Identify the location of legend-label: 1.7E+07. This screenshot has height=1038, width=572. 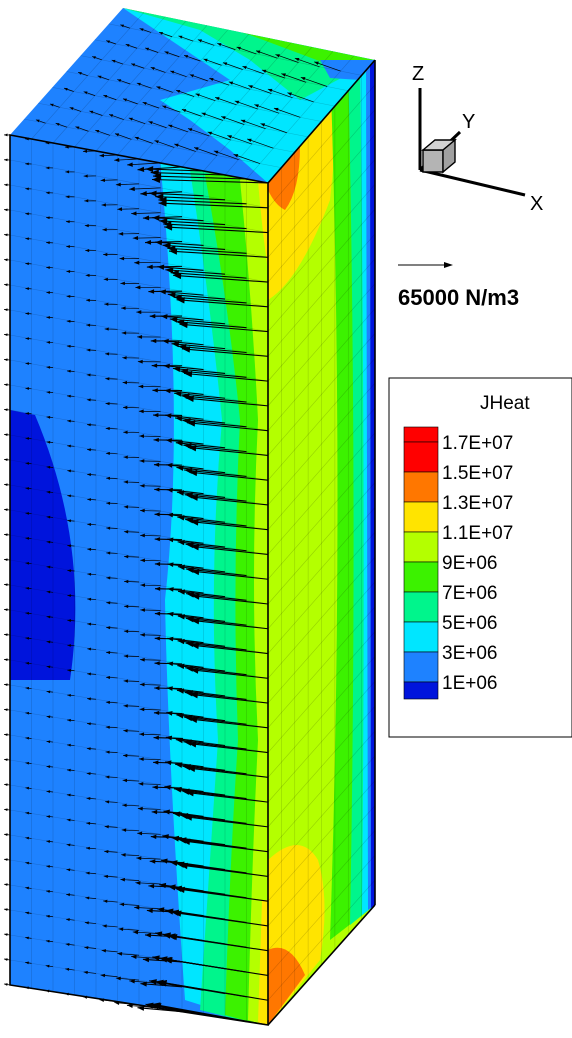
(477, 443).